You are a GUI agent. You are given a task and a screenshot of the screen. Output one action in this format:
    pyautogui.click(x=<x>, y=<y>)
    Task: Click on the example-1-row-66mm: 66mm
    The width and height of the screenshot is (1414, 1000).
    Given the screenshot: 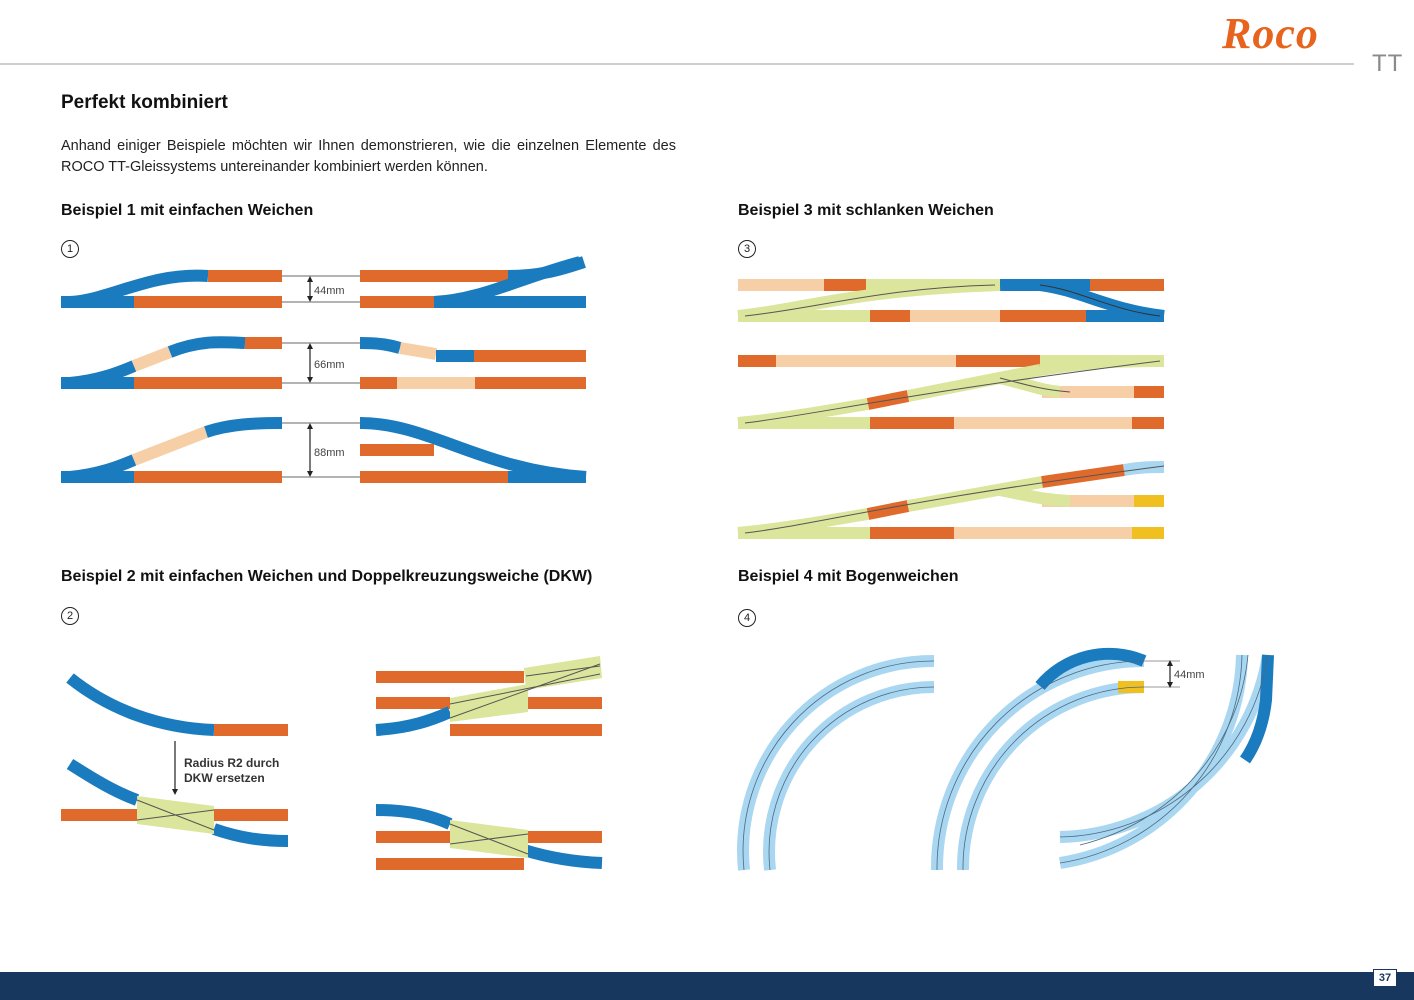 What is the action you would take?
    pyautogui.click(x=323, y=362)
    